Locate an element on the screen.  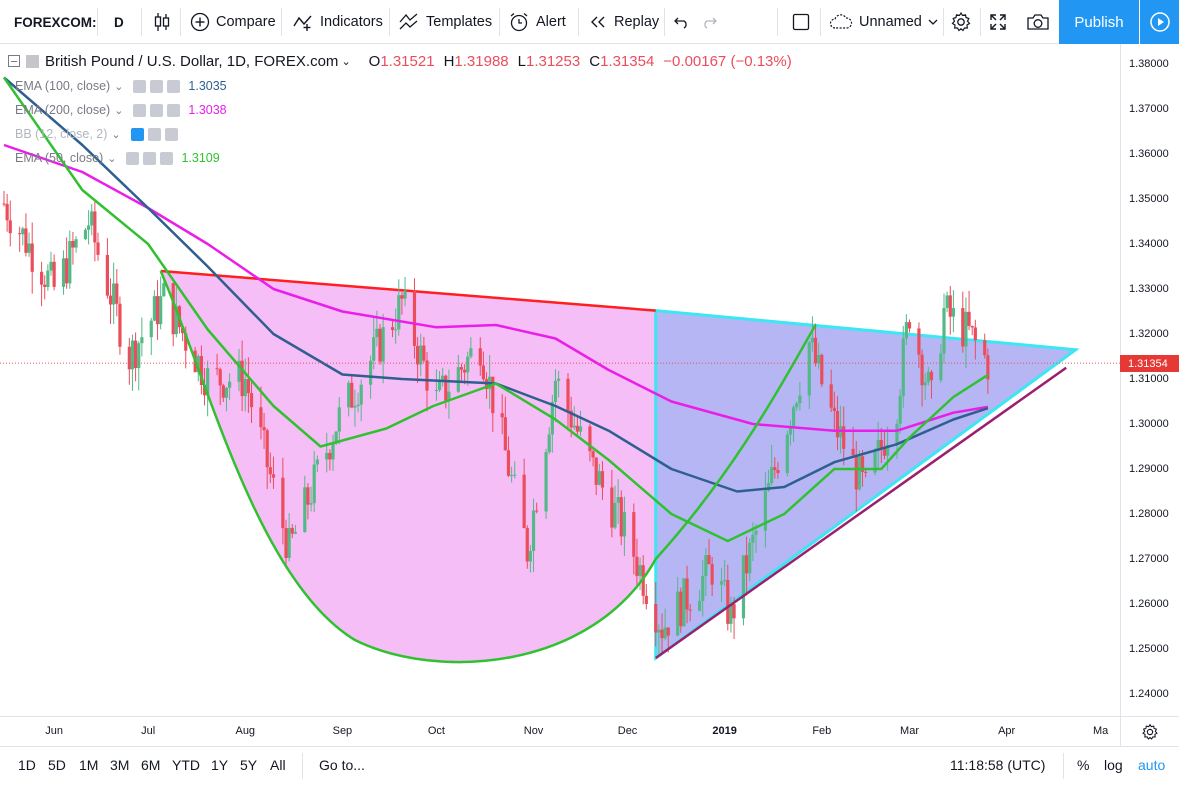
time-tick-label: Jun is located at coordinates (54, 731).